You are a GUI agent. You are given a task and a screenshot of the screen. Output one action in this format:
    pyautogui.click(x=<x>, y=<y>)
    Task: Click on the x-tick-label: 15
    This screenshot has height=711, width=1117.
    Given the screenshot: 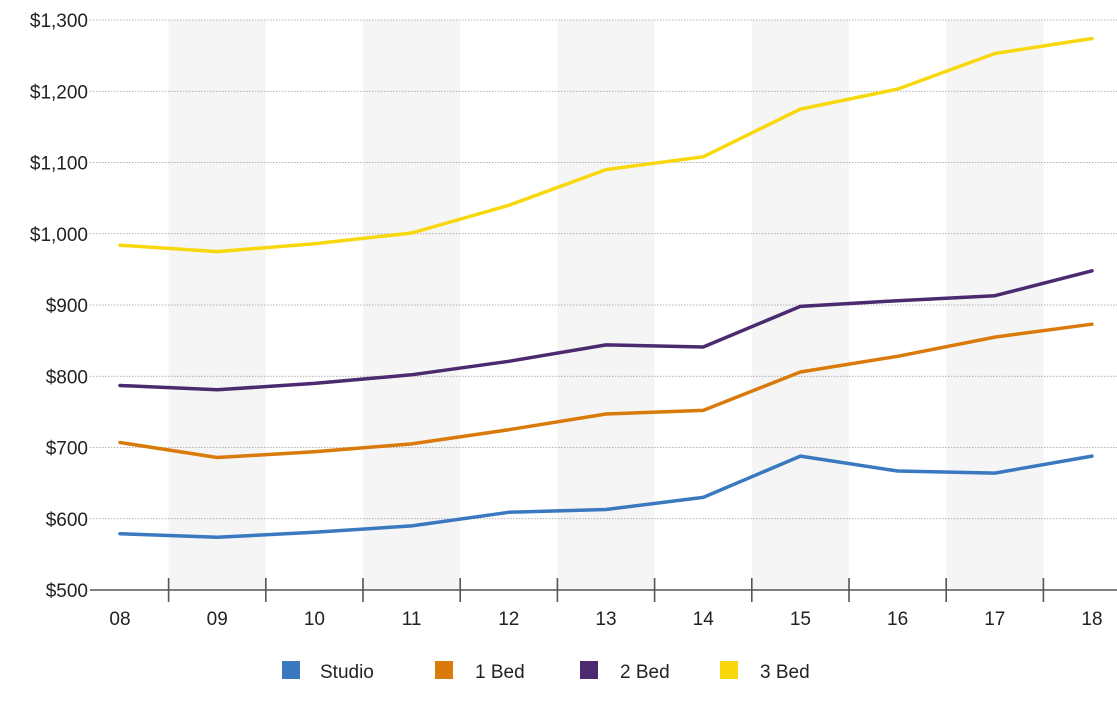 What is the action you would take?
    pyautogui.click(x=800, y=619)
    